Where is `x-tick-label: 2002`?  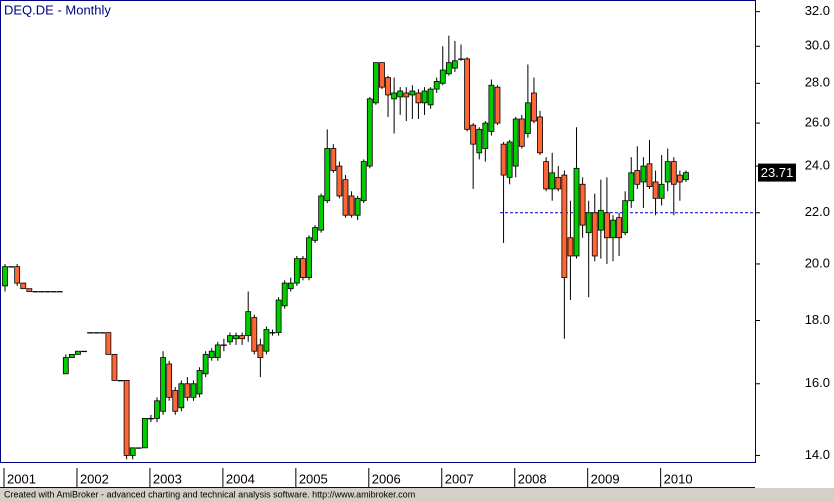
x-tick-label: 2002 is located at coordinates (94, 478).